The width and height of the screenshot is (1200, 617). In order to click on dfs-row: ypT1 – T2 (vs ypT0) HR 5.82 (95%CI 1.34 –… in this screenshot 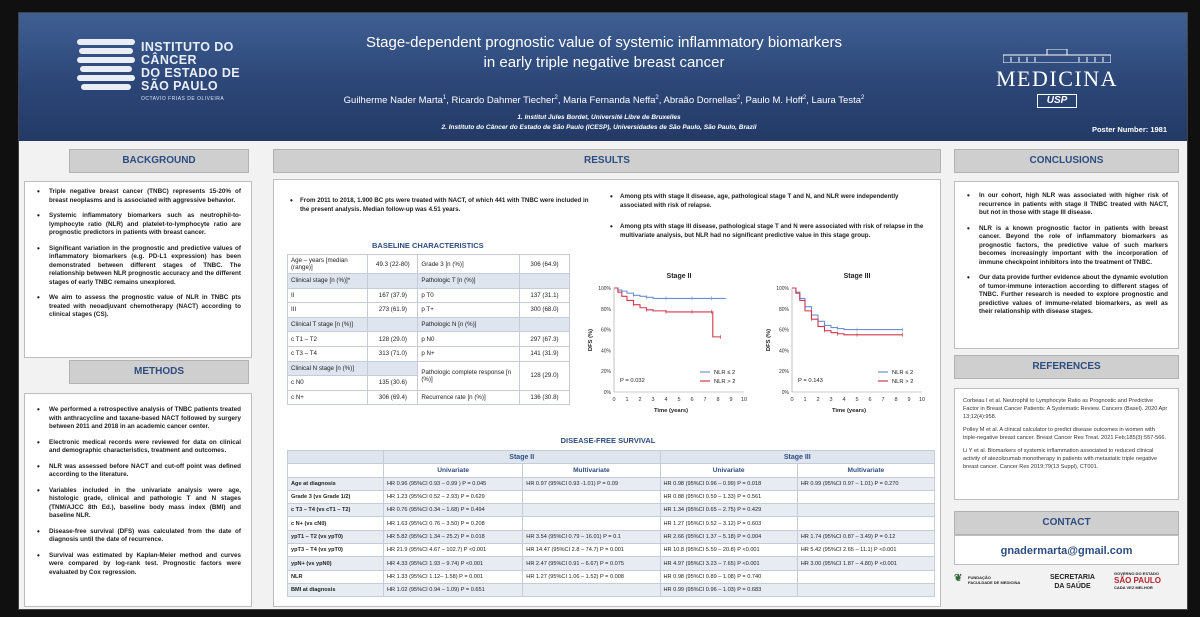, I will do `click(611, 537)`.